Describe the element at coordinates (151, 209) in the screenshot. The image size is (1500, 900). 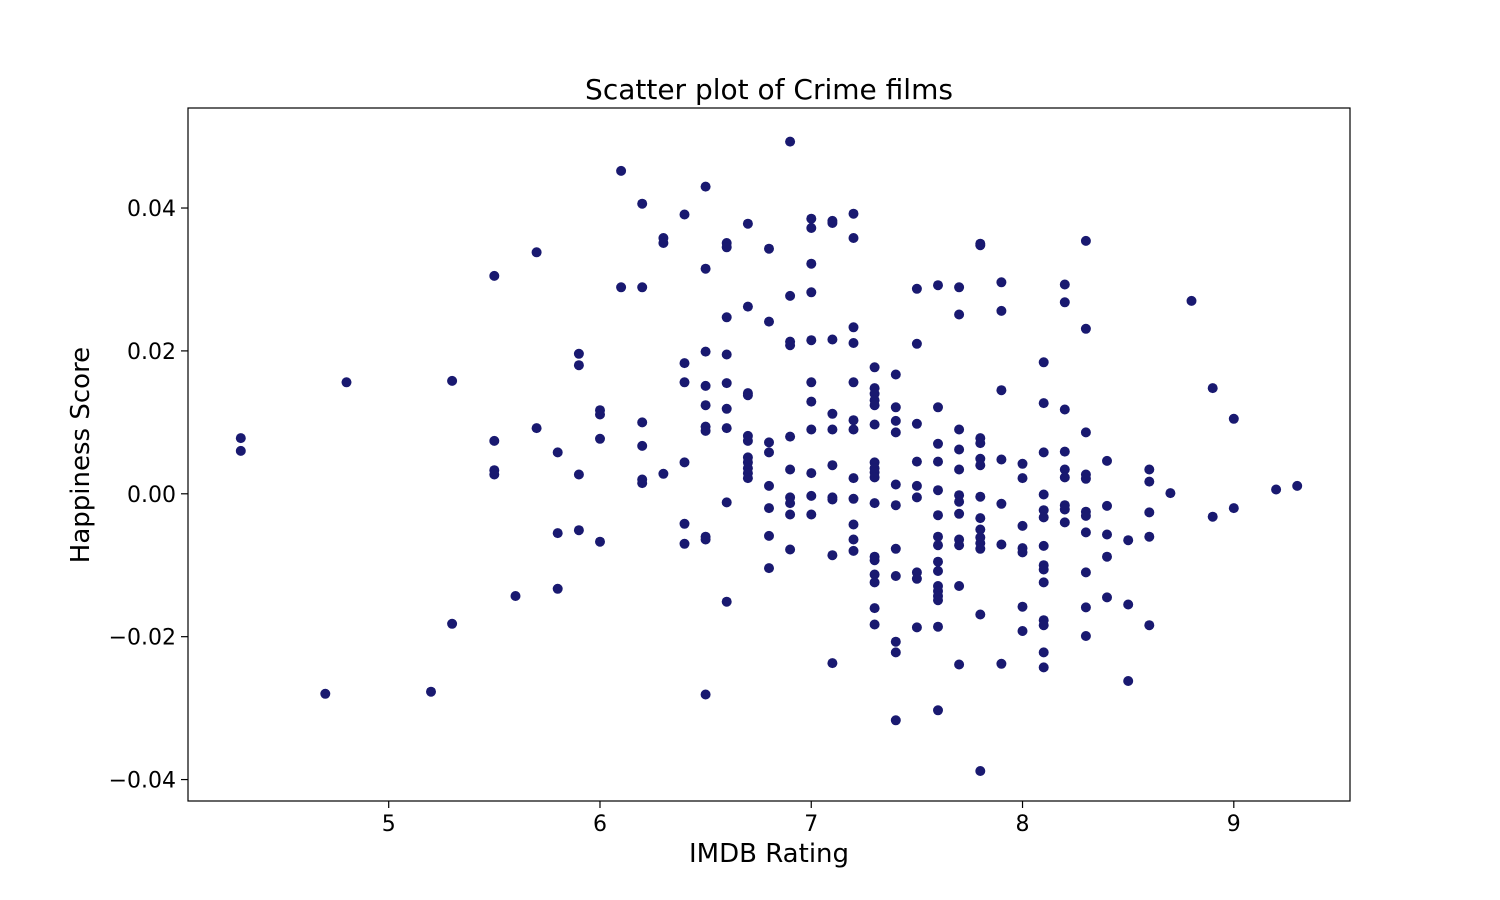
I see `y-tick-label: 0.04` at that location.